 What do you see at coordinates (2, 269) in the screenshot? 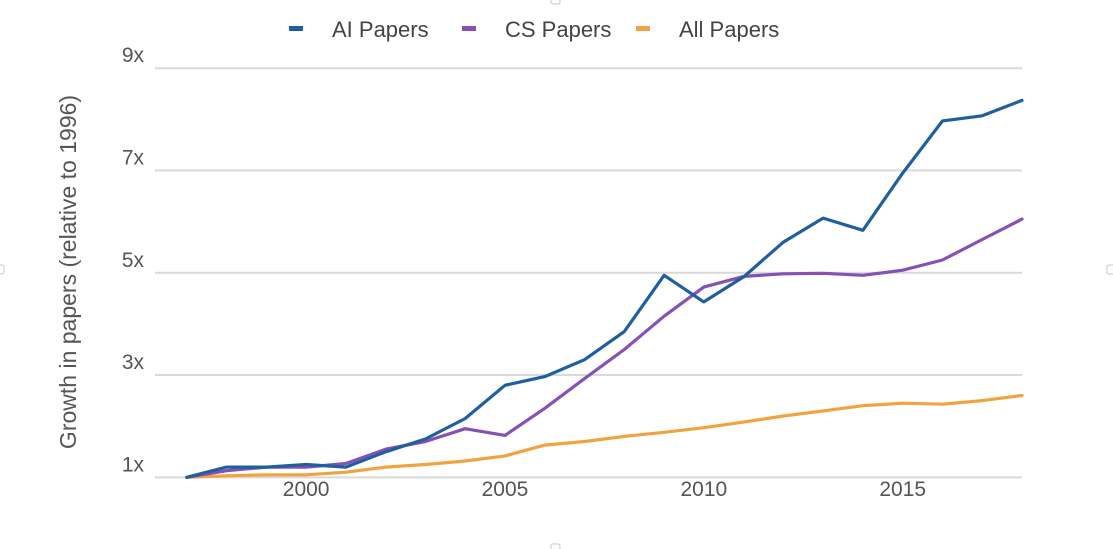
I see `handle-left-middle` at bounding box center [2, 269].